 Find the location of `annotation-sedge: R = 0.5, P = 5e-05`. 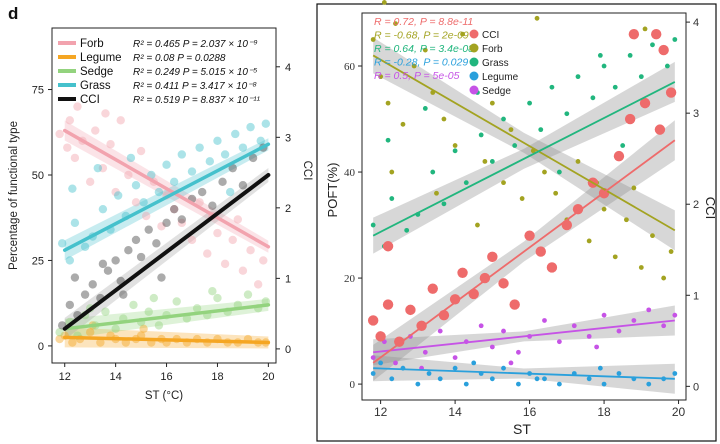

annotation-sedge: R = 0.5, P = 5e-05 is located at coordinates (417, 76).